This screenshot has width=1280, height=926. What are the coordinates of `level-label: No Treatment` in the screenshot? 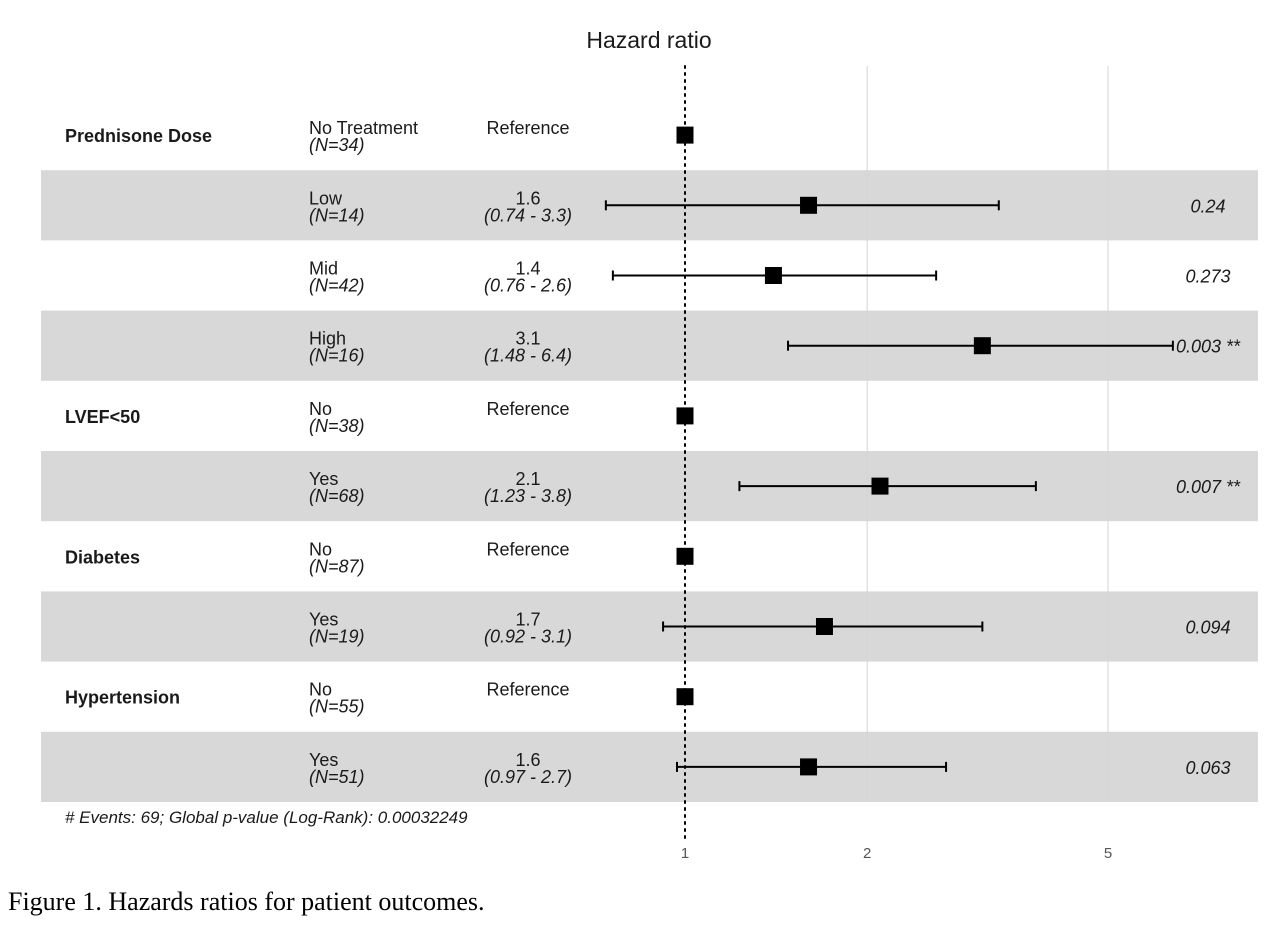 It's located at (363, 128).